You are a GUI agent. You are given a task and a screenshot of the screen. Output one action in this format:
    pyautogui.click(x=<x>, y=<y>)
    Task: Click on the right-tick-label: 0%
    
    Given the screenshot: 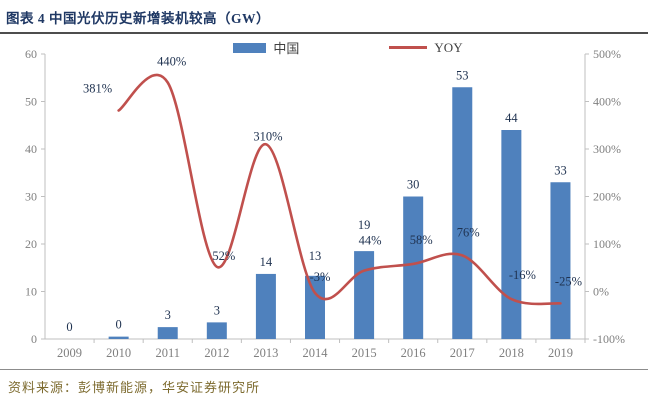 What is the action you would take?
    pyautogui.click(x=601, y=292)
    